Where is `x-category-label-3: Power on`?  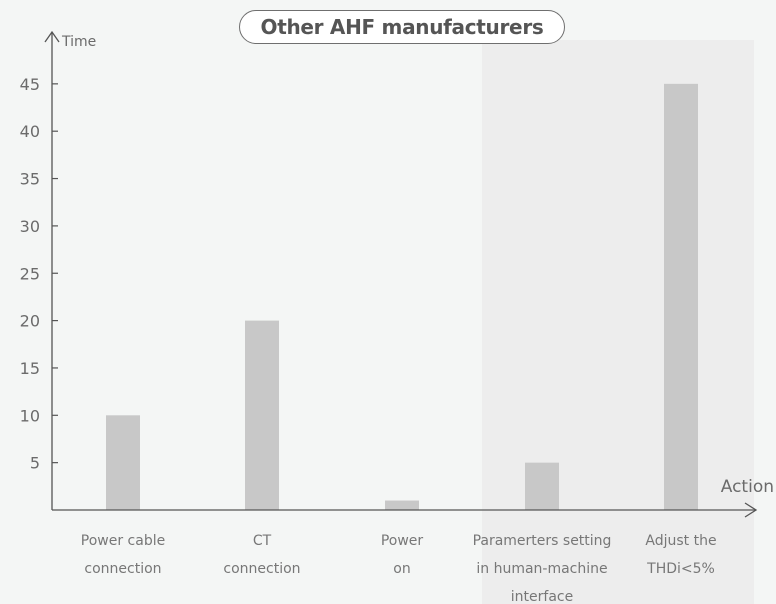
x-category-label-3: Power on is located at coordinates (402, 555).